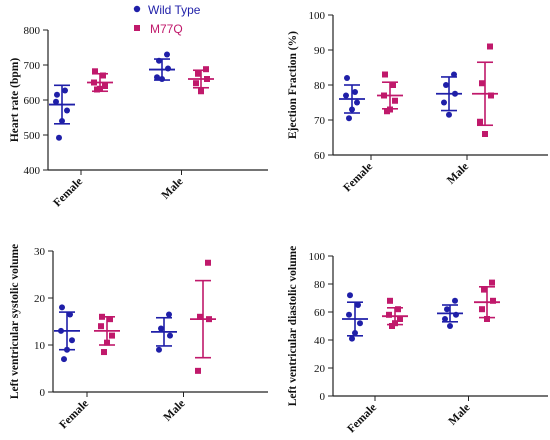 The image size is (550, 440). I want to click on y-tick-label: 30, so click(40, 252).